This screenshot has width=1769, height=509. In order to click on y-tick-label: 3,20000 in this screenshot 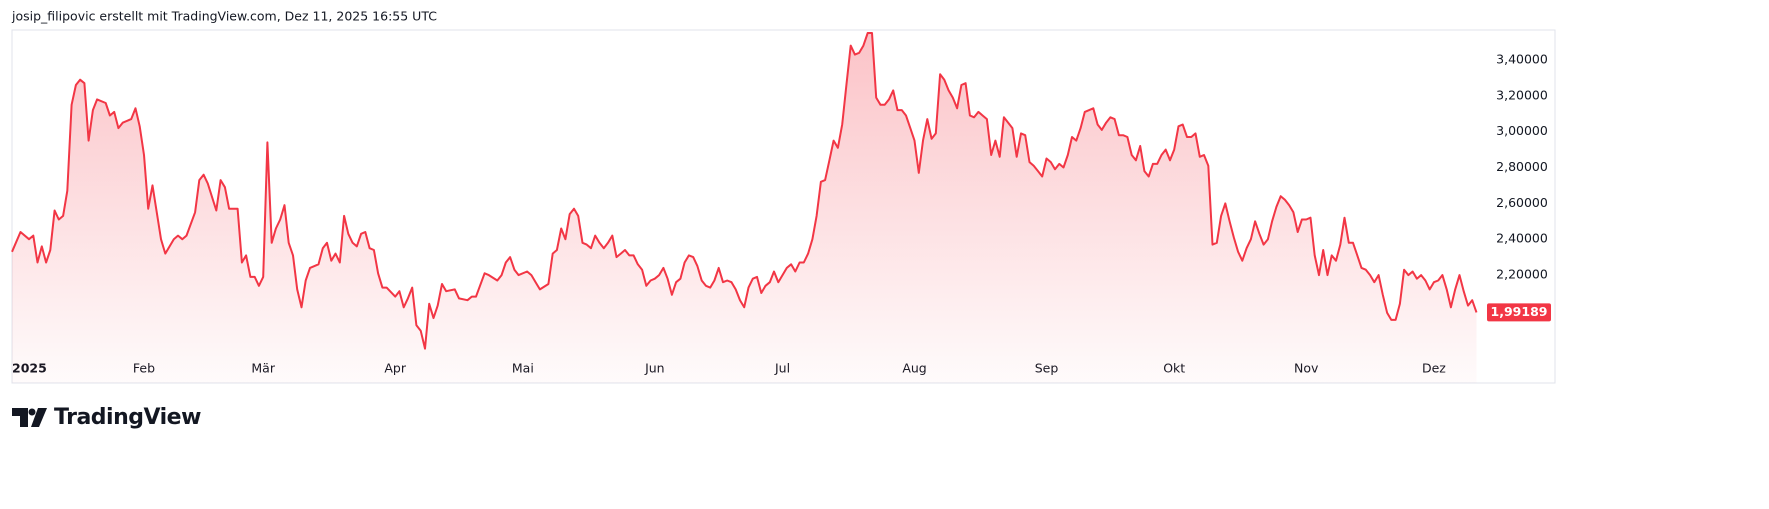, I will do `click(1522, 94)`.